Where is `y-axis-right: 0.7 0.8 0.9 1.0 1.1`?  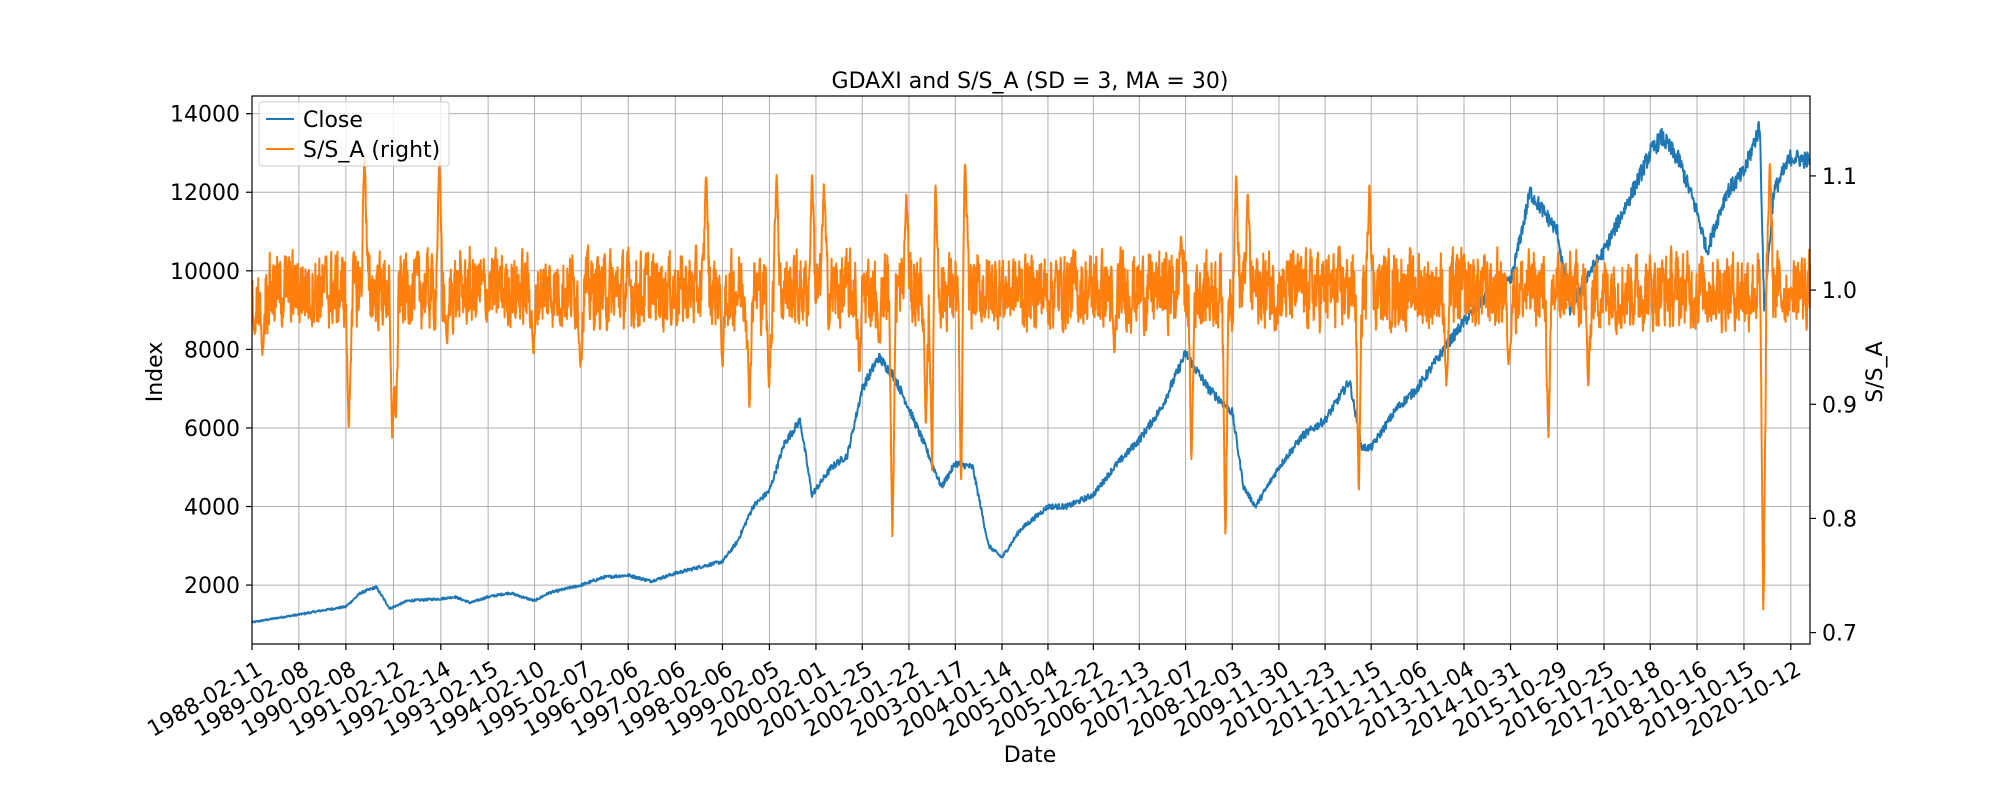
y-axis-right: 0.7 0.8 0.9 1.0 1.1 is located at coordinates (1833, 406).